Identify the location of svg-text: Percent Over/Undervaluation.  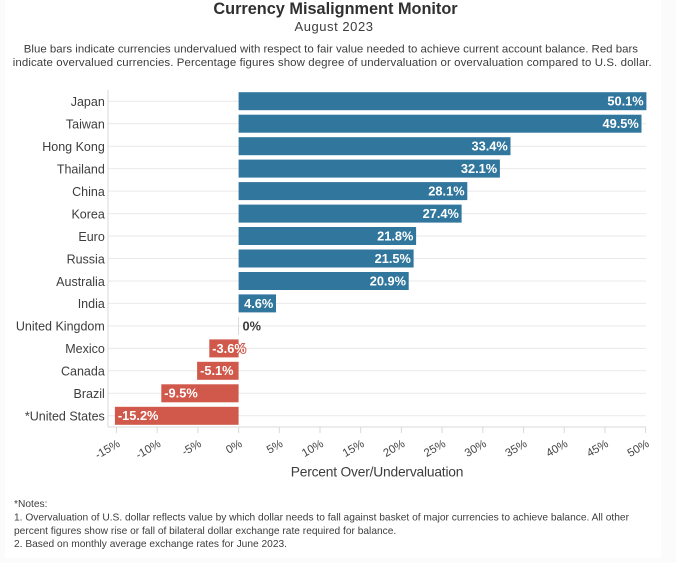
(377, 472).